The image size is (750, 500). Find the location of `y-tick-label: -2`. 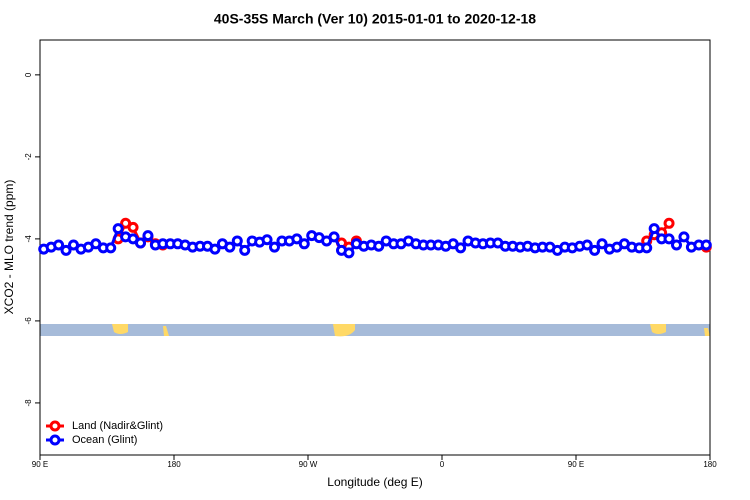

y-tick-label: -2 is located at coordinates (28, 157).